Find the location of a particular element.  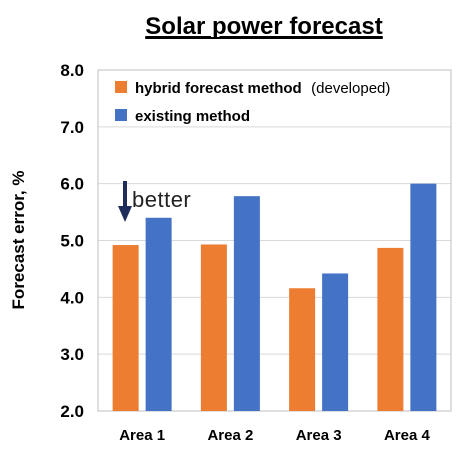

x-category-label: Area 1 is located at coordinates (142, 435).